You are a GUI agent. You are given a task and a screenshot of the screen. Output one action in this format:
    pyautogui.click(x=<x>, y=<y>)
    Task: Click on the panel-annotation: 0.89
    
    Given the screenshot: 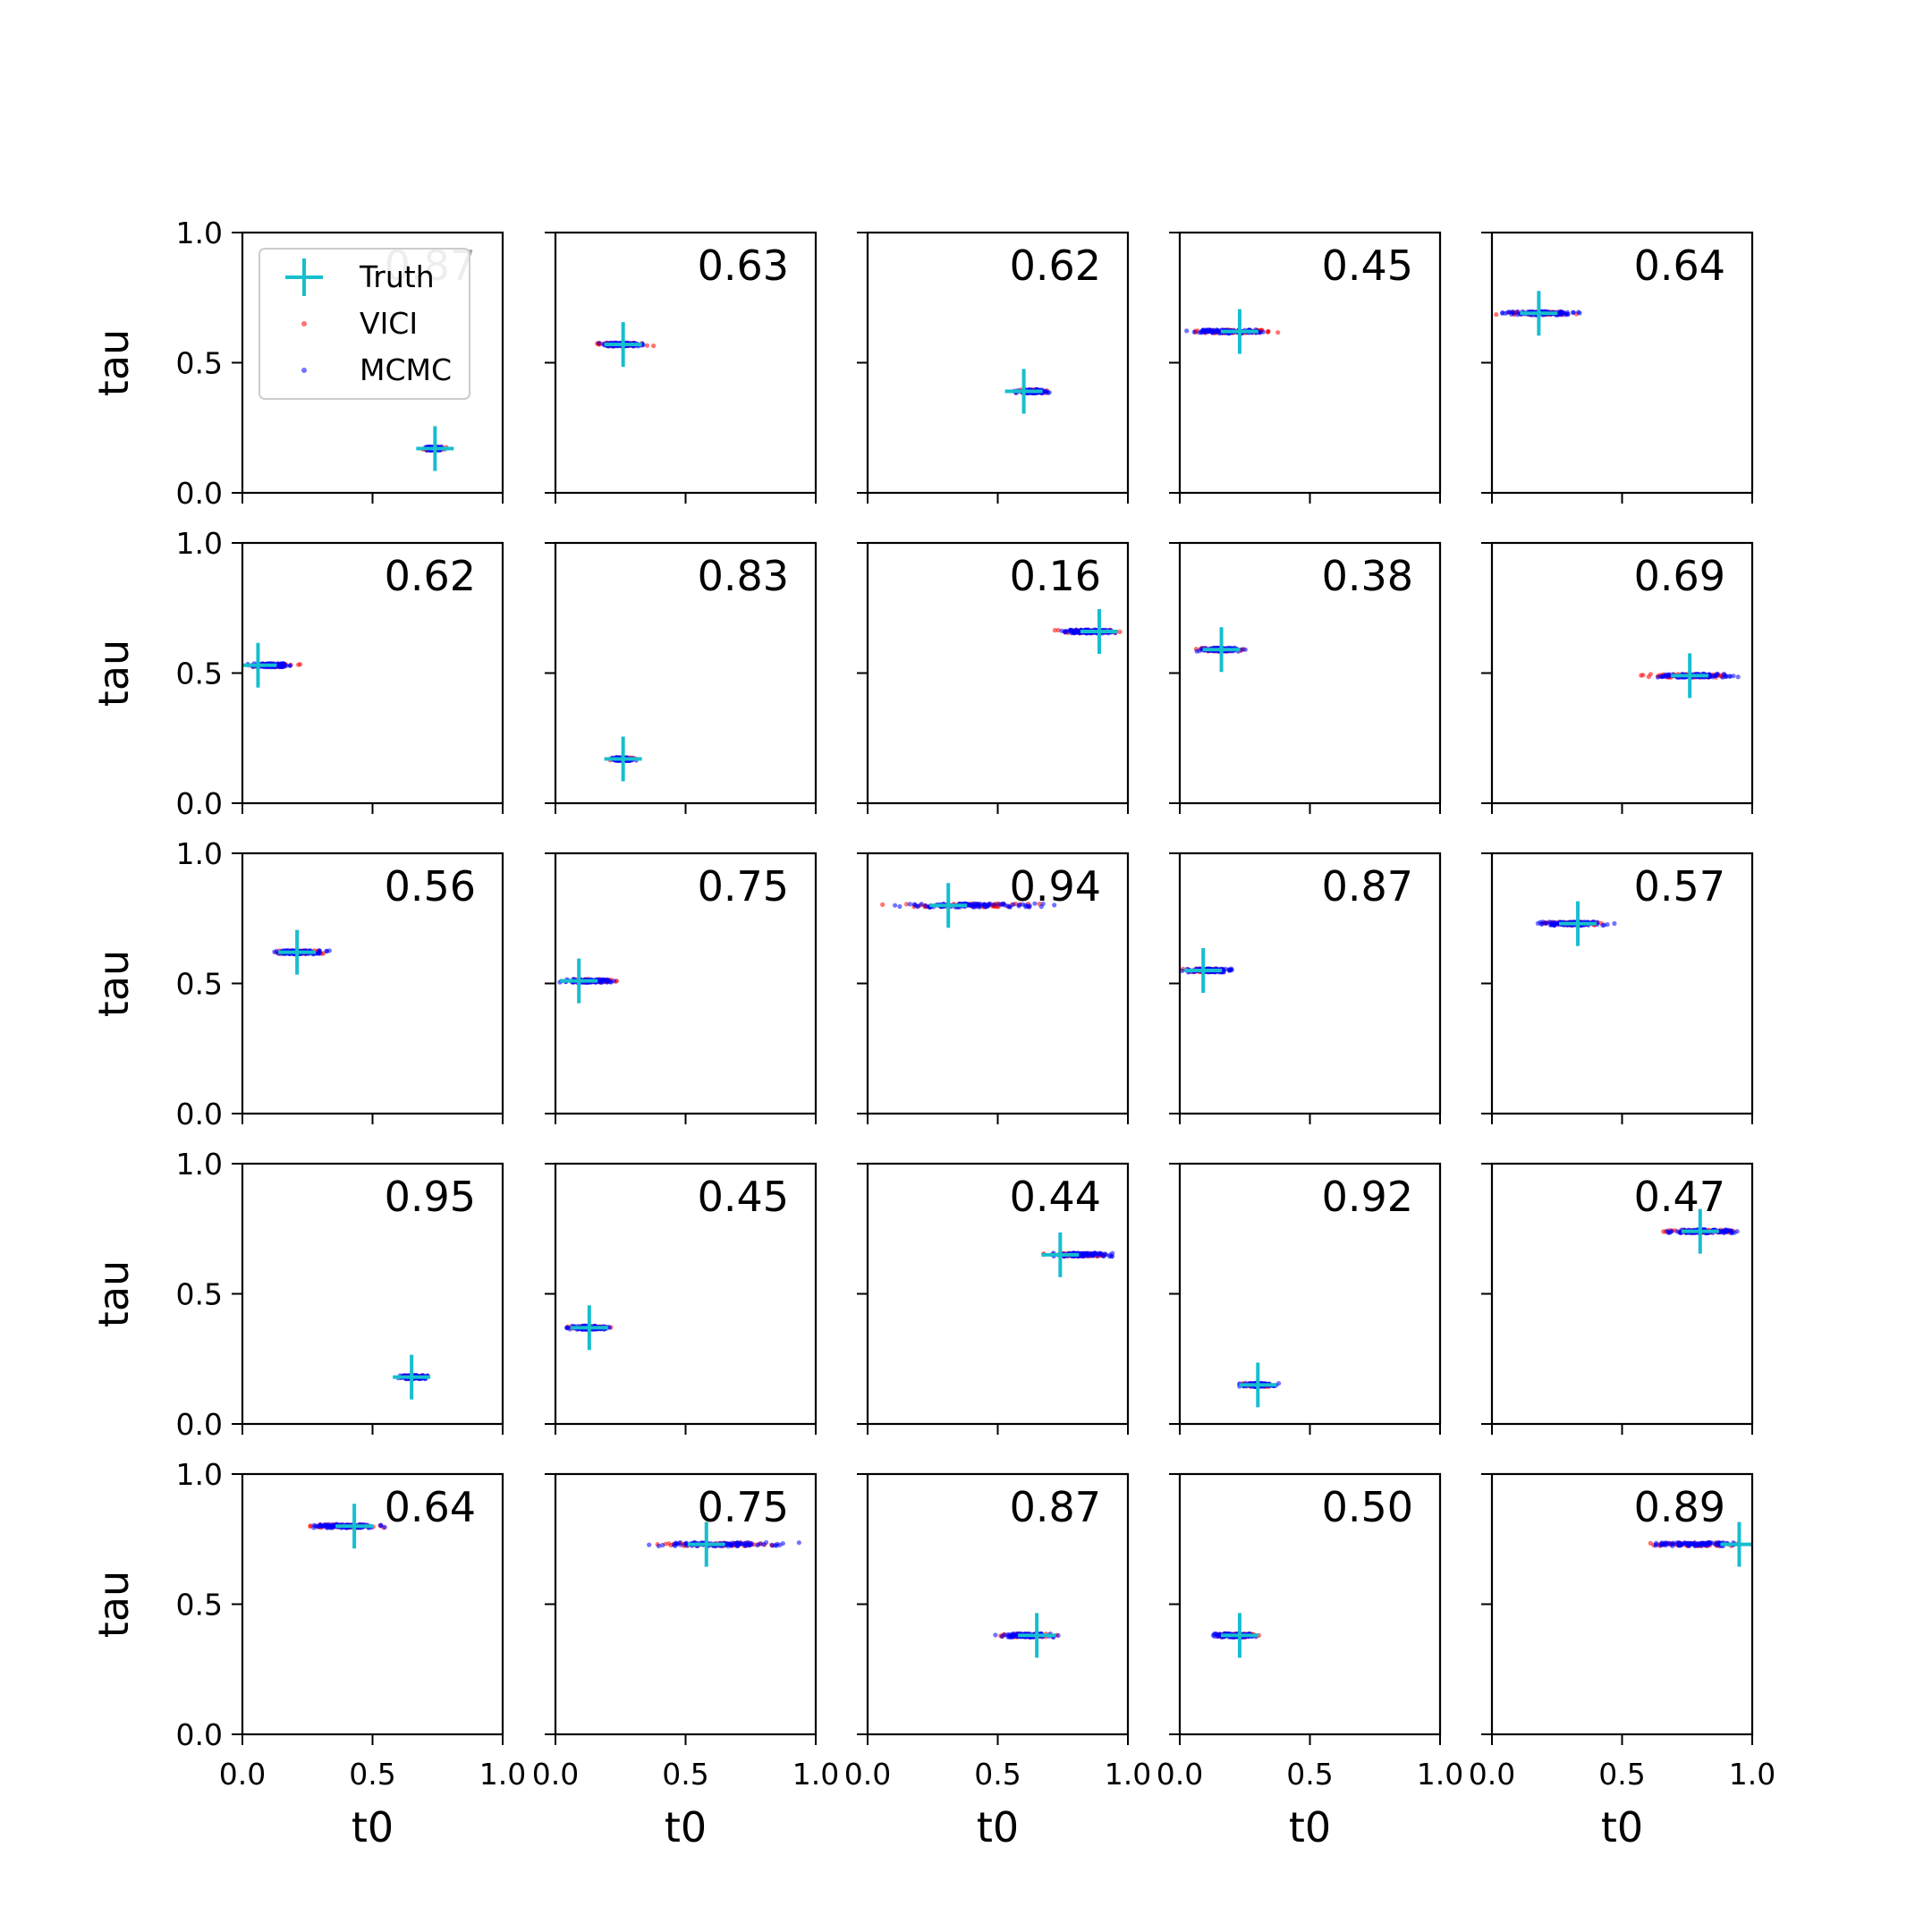 What is the action you would take?
    pyautogui.click(x=1679, y=1507)
    